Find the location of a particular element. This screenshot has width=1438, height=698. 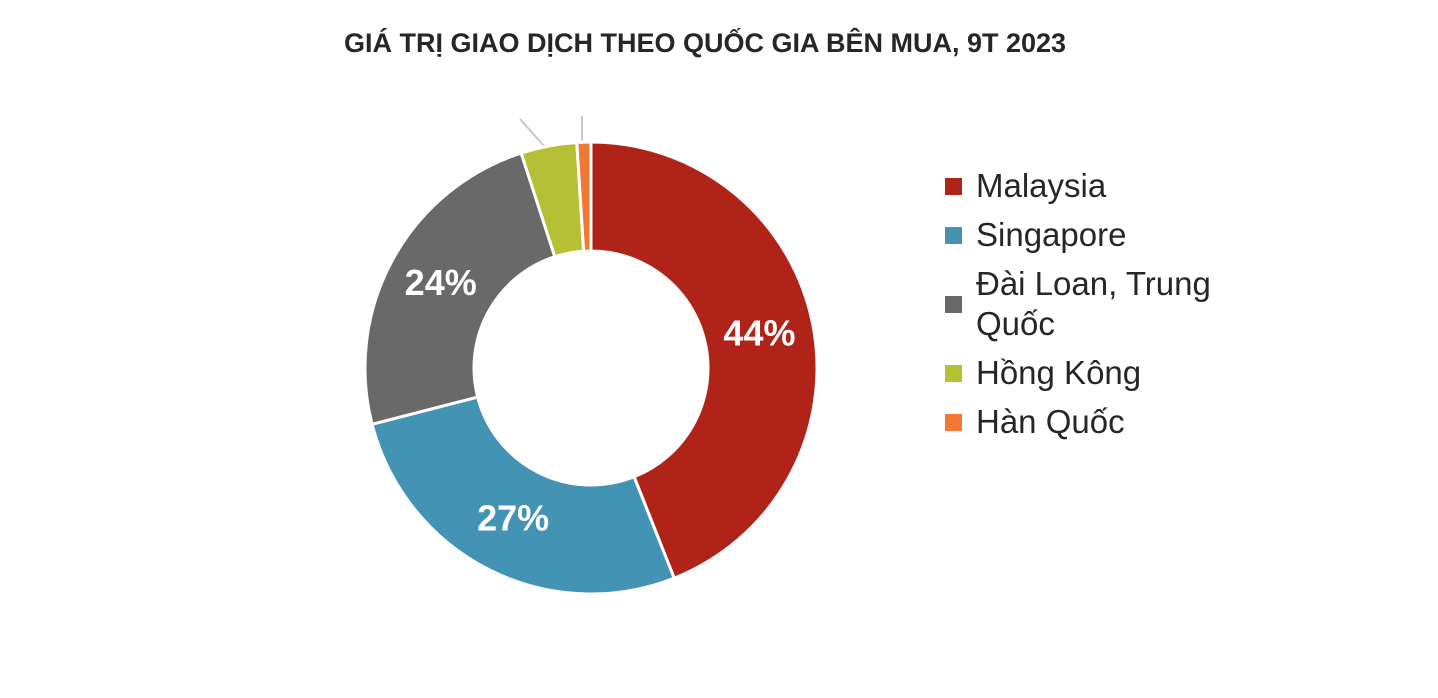

legend-label: Hồng Kông is located at coordinates (1059, 372).